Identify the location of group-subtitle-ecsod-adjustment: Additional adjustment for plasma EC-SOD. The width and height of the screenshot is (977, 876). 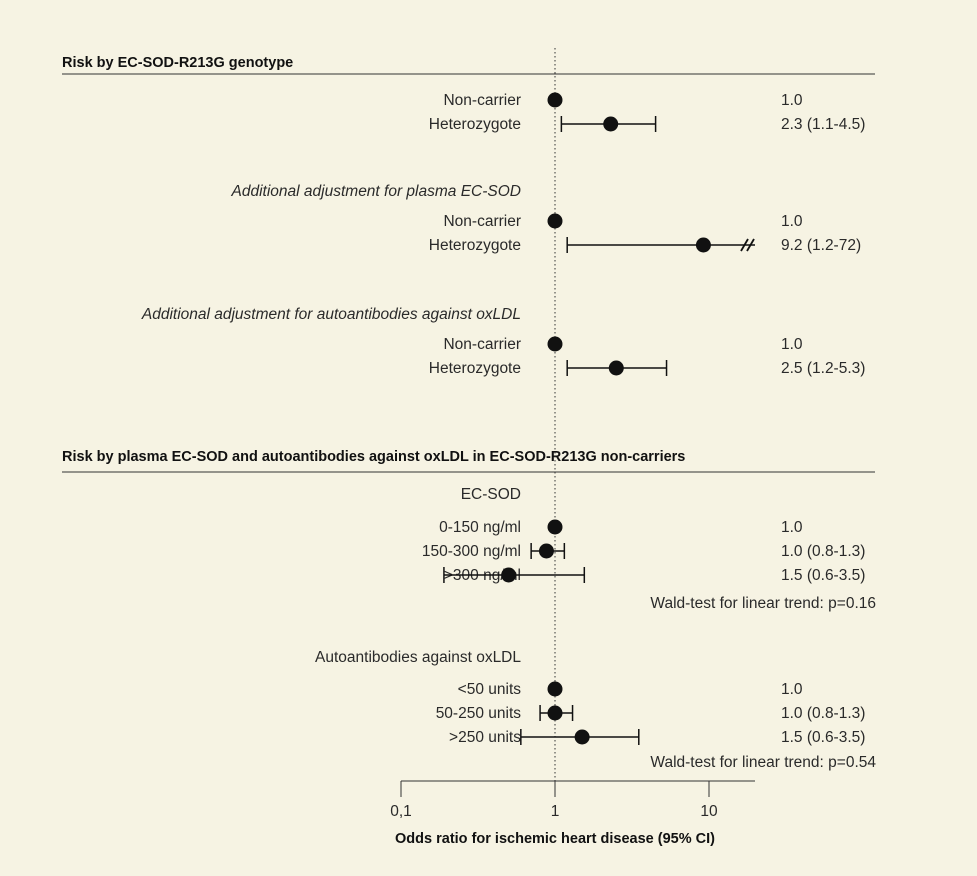
(376, 191).